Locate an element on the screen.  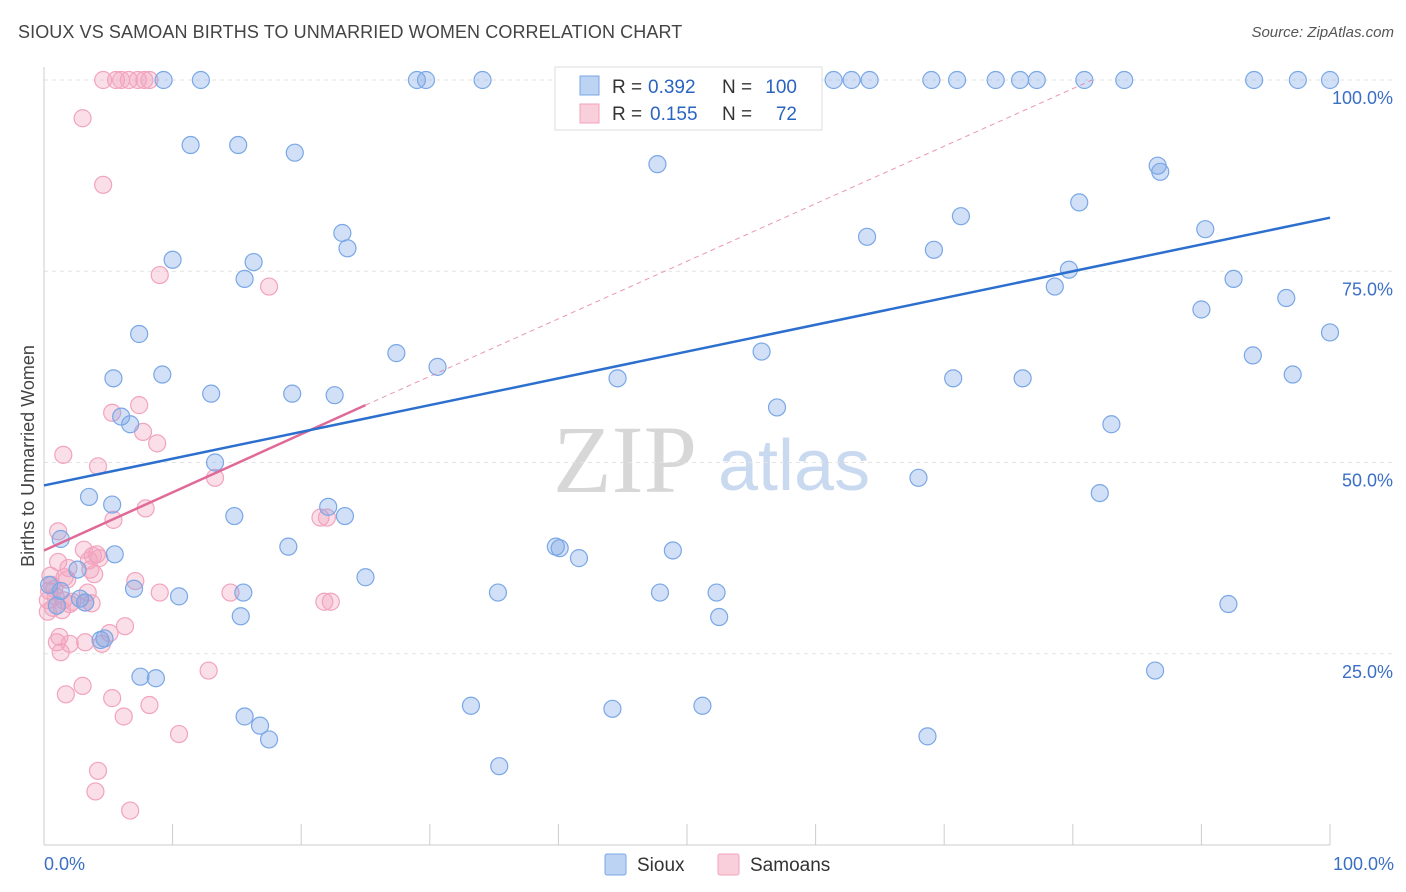
x-tick-labels: 0.0% 100.0% is located at coordinates (719, 864).